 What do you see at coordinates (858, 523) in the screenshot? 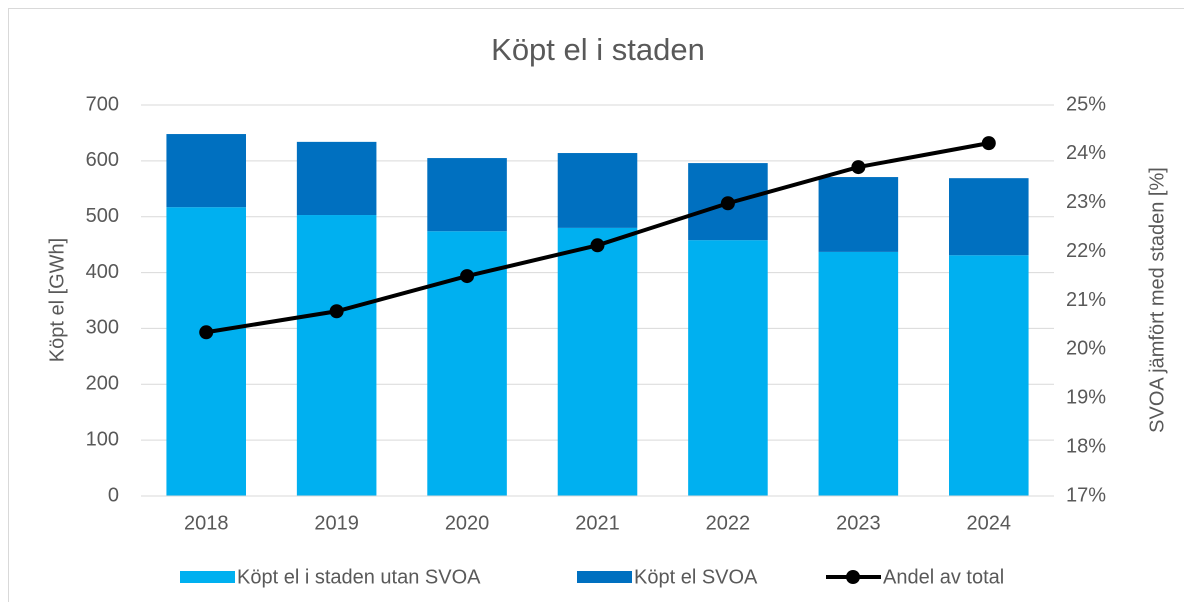
I see `x-tick-label: 2023` at bounding box center [858, 523].